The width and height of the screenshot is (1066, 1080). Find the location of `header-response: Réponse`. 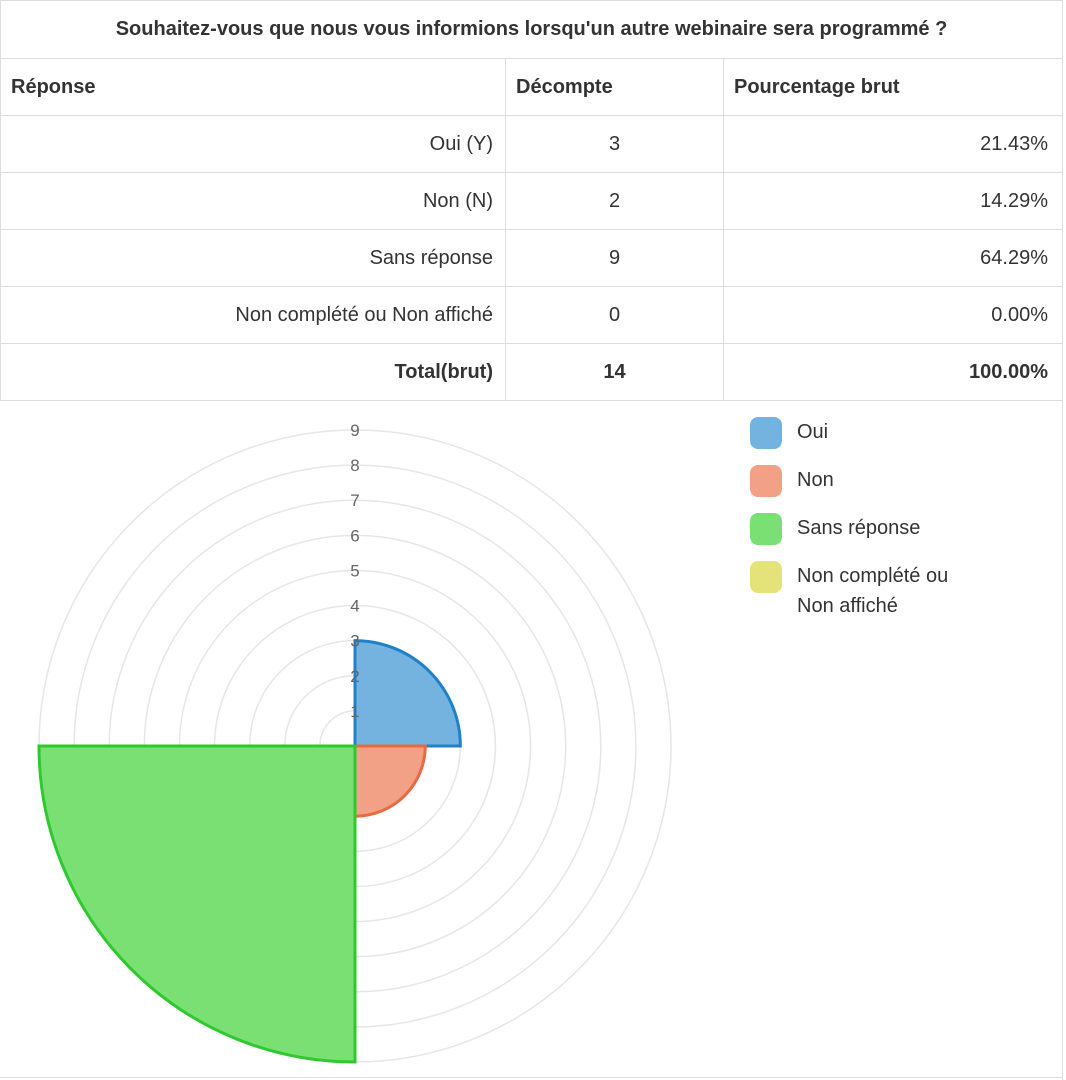

header-response: Réponse is located at coordinates (253, 87).